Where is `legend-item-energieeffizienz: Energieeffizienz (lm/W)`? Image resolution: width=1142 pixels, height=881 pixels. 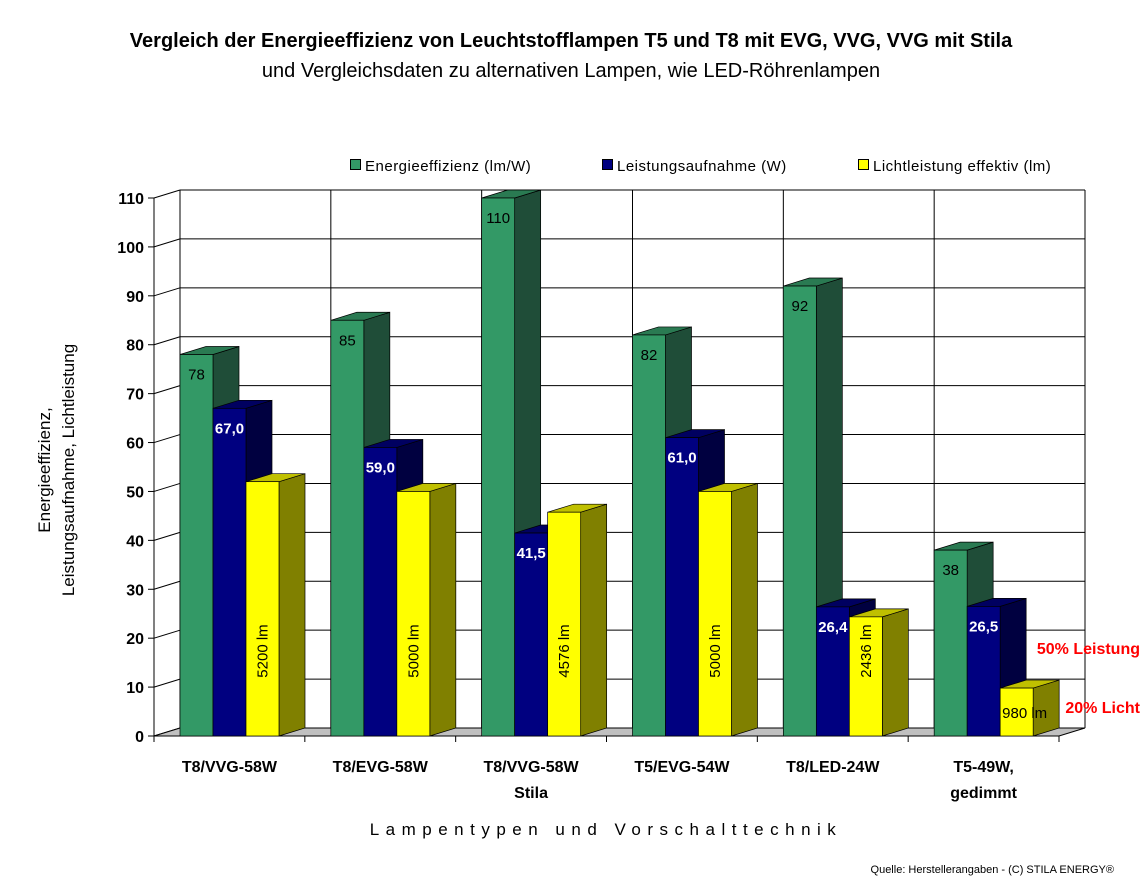 legend-item-energieeffizienz: Energieeffizienz (lm/W) is located at coordinates (440, 166).